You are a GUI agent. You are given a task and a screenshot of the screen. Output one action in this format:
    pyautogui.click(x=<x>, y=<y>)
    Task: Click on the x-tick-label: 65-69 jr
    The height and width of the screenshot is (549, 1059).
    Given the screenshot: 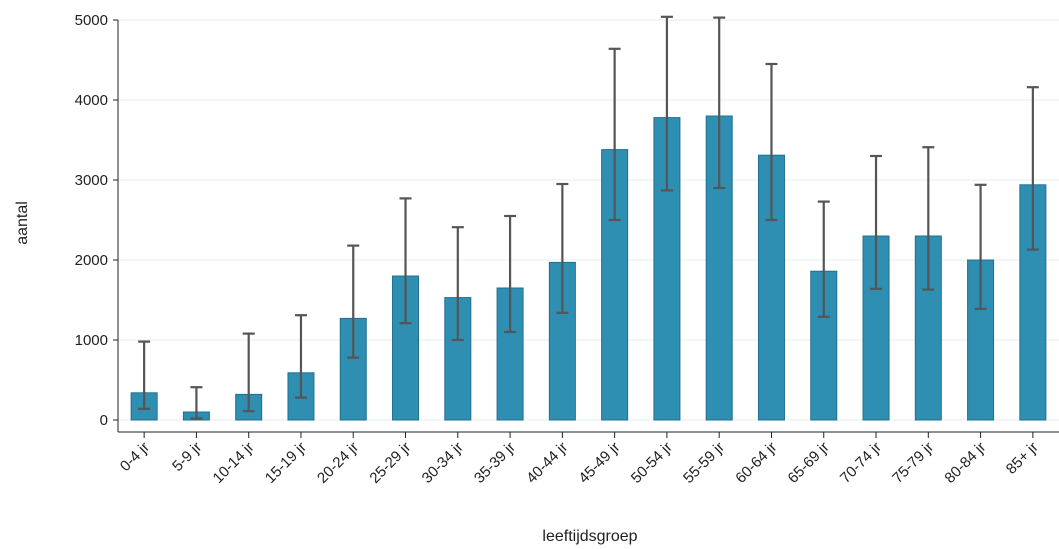 What is the action you would take?
    pyautogui.click(x=809, y=463)
    